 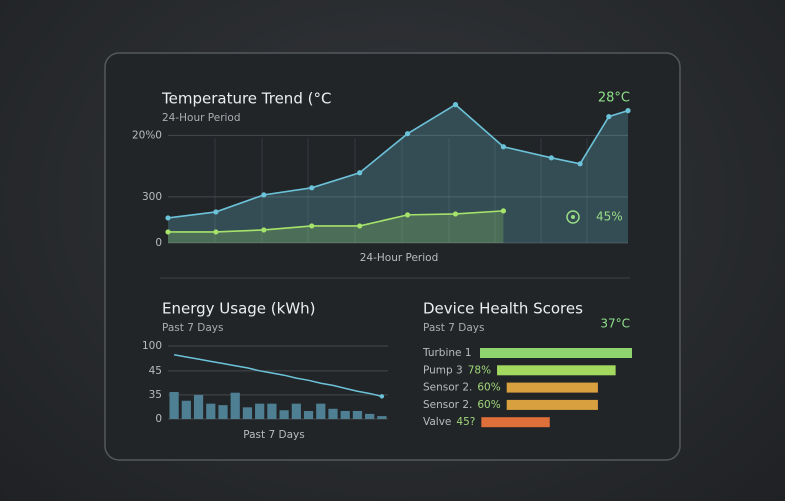 I want to click on y-tick-label: 300, so click(x=152, y=197).